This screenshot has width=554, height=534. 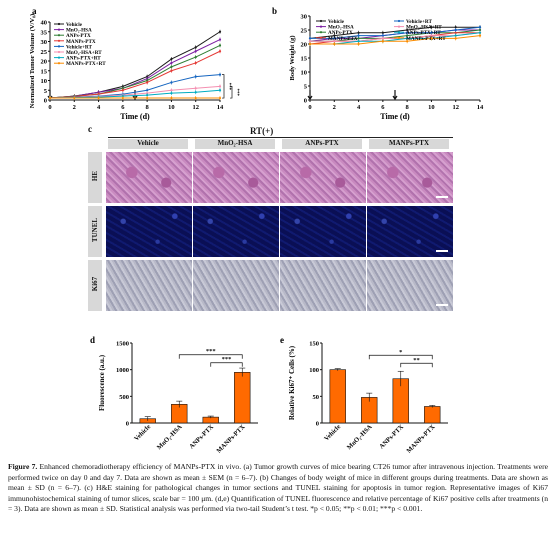 I want to click on legend-label: Vehicle, so click(x=74, y=25).